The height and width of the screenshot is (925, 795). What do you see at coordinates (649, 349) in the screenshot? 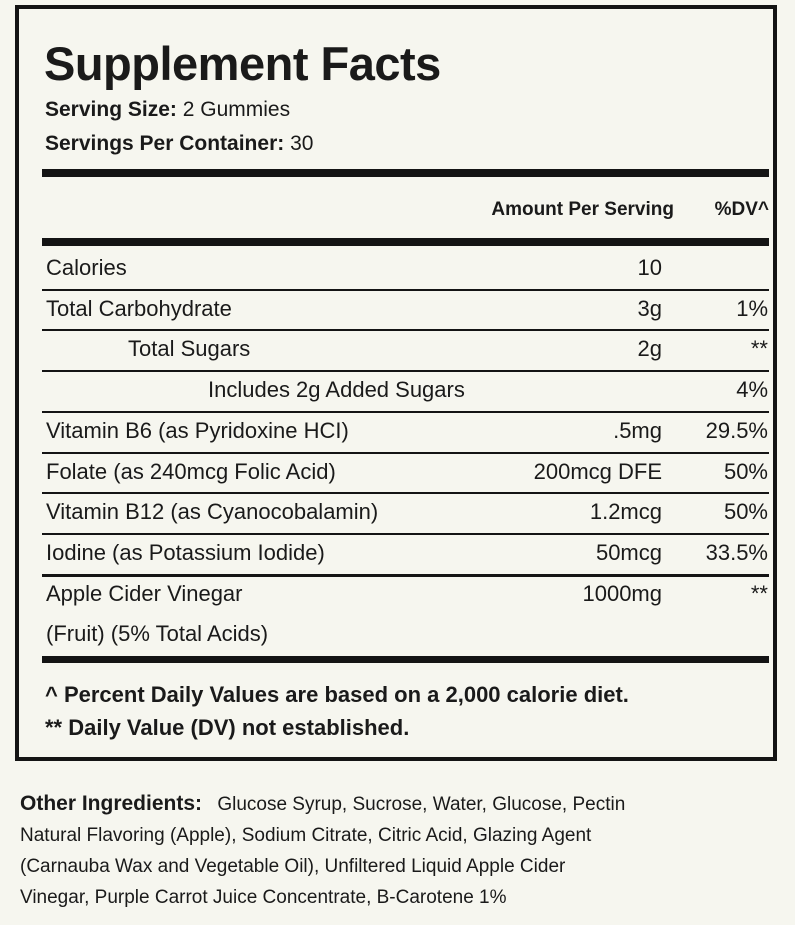
I see `amount: 2g` at bounding box center [649, 349].